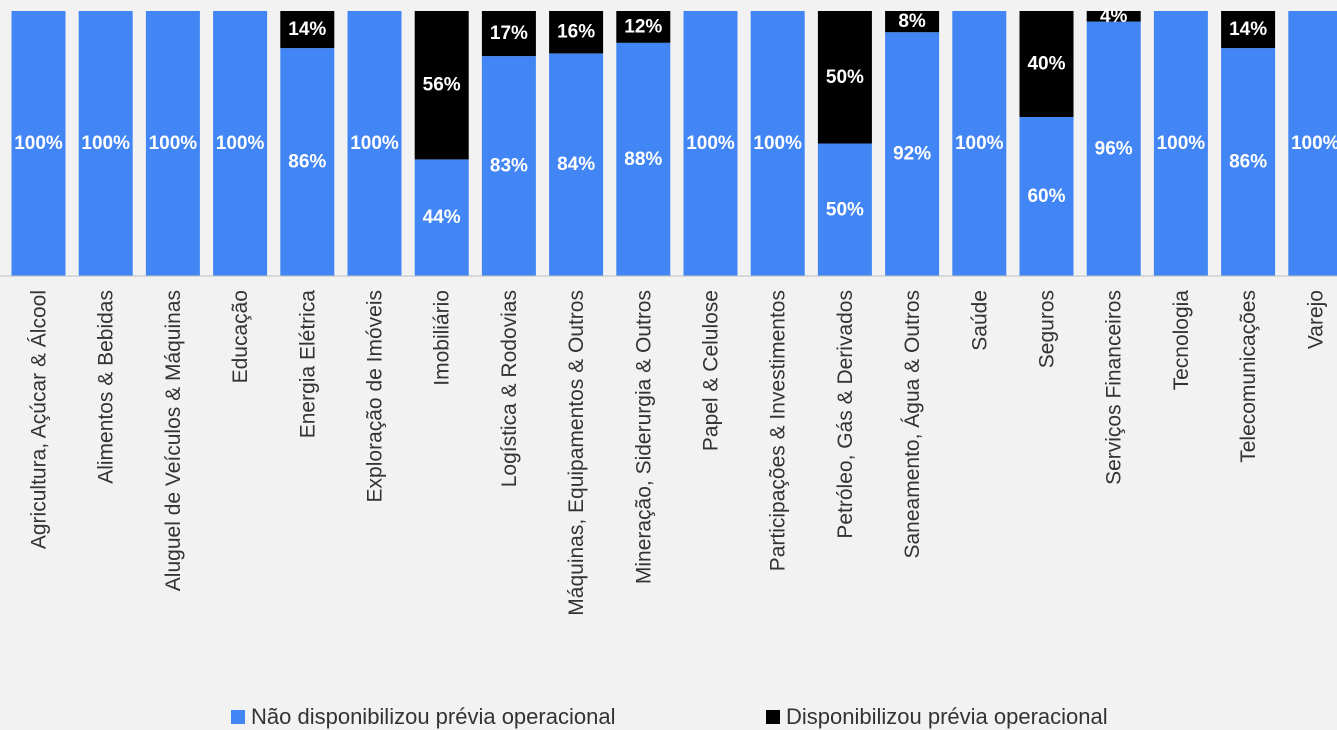 This screenshot has width=1337, height=730. What do you see at coordinates (845, 209) in the screenshot?
I see `data-label-s1-13: 50%` at bounding box center [845, 209].